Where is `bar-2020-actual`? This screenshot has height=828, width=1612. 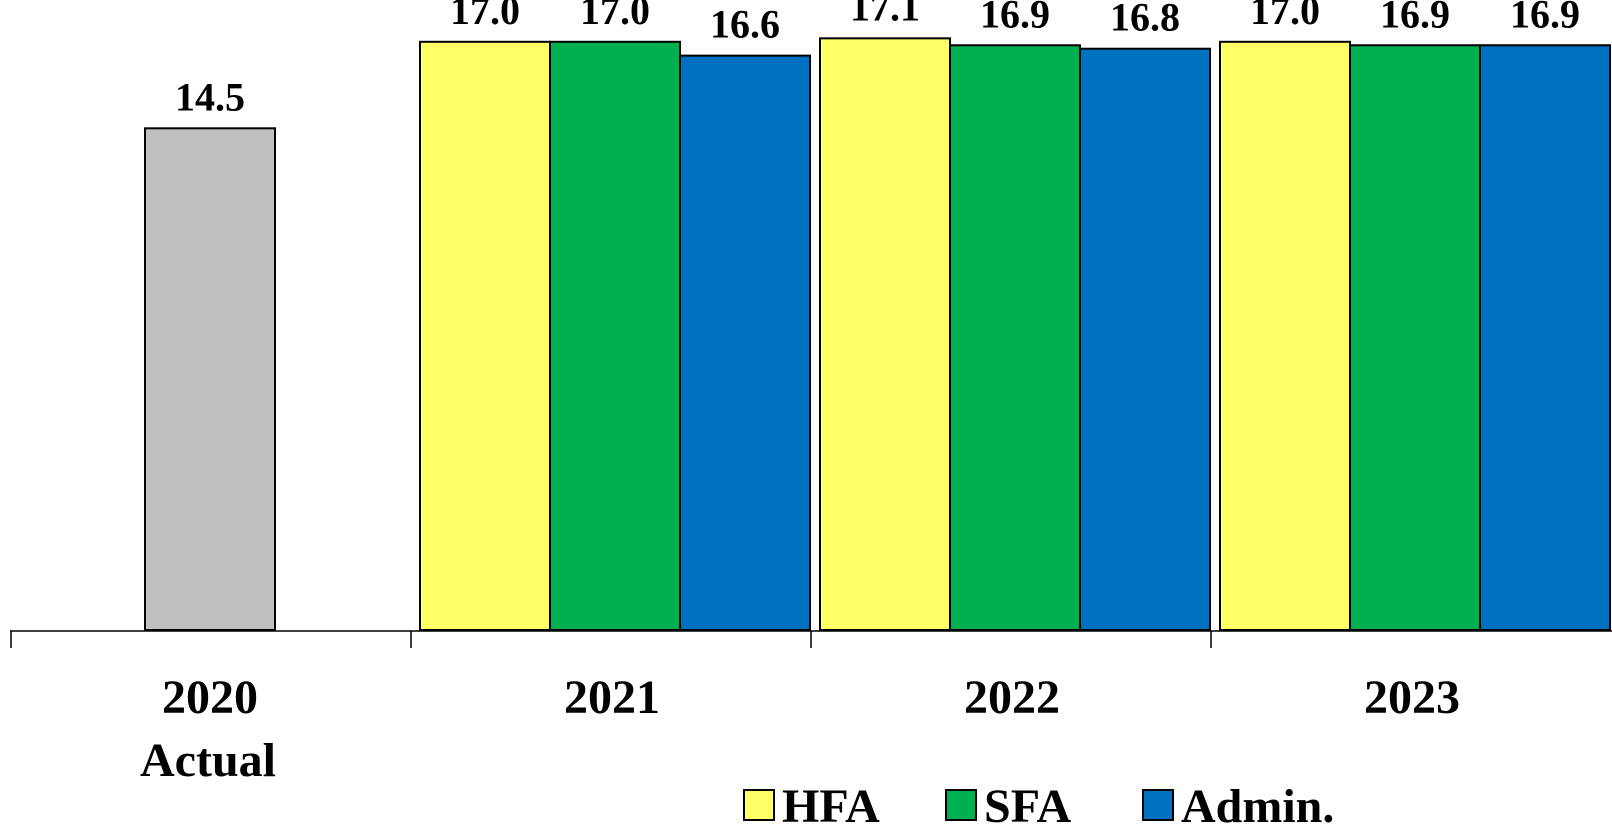
bar-2020-actual is located at coordinates (210, 379).